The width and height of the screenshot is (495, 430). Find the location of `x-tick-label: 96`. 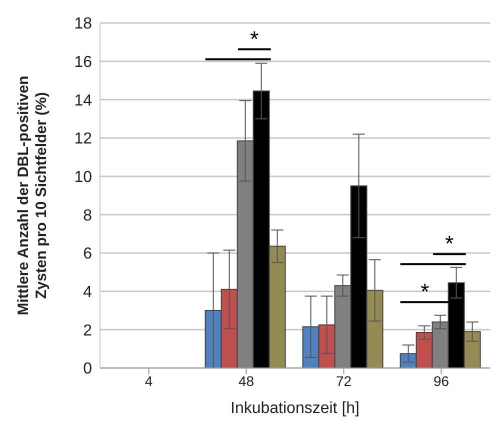

x-tick-label: 96 is located at coordinates (441, 380).